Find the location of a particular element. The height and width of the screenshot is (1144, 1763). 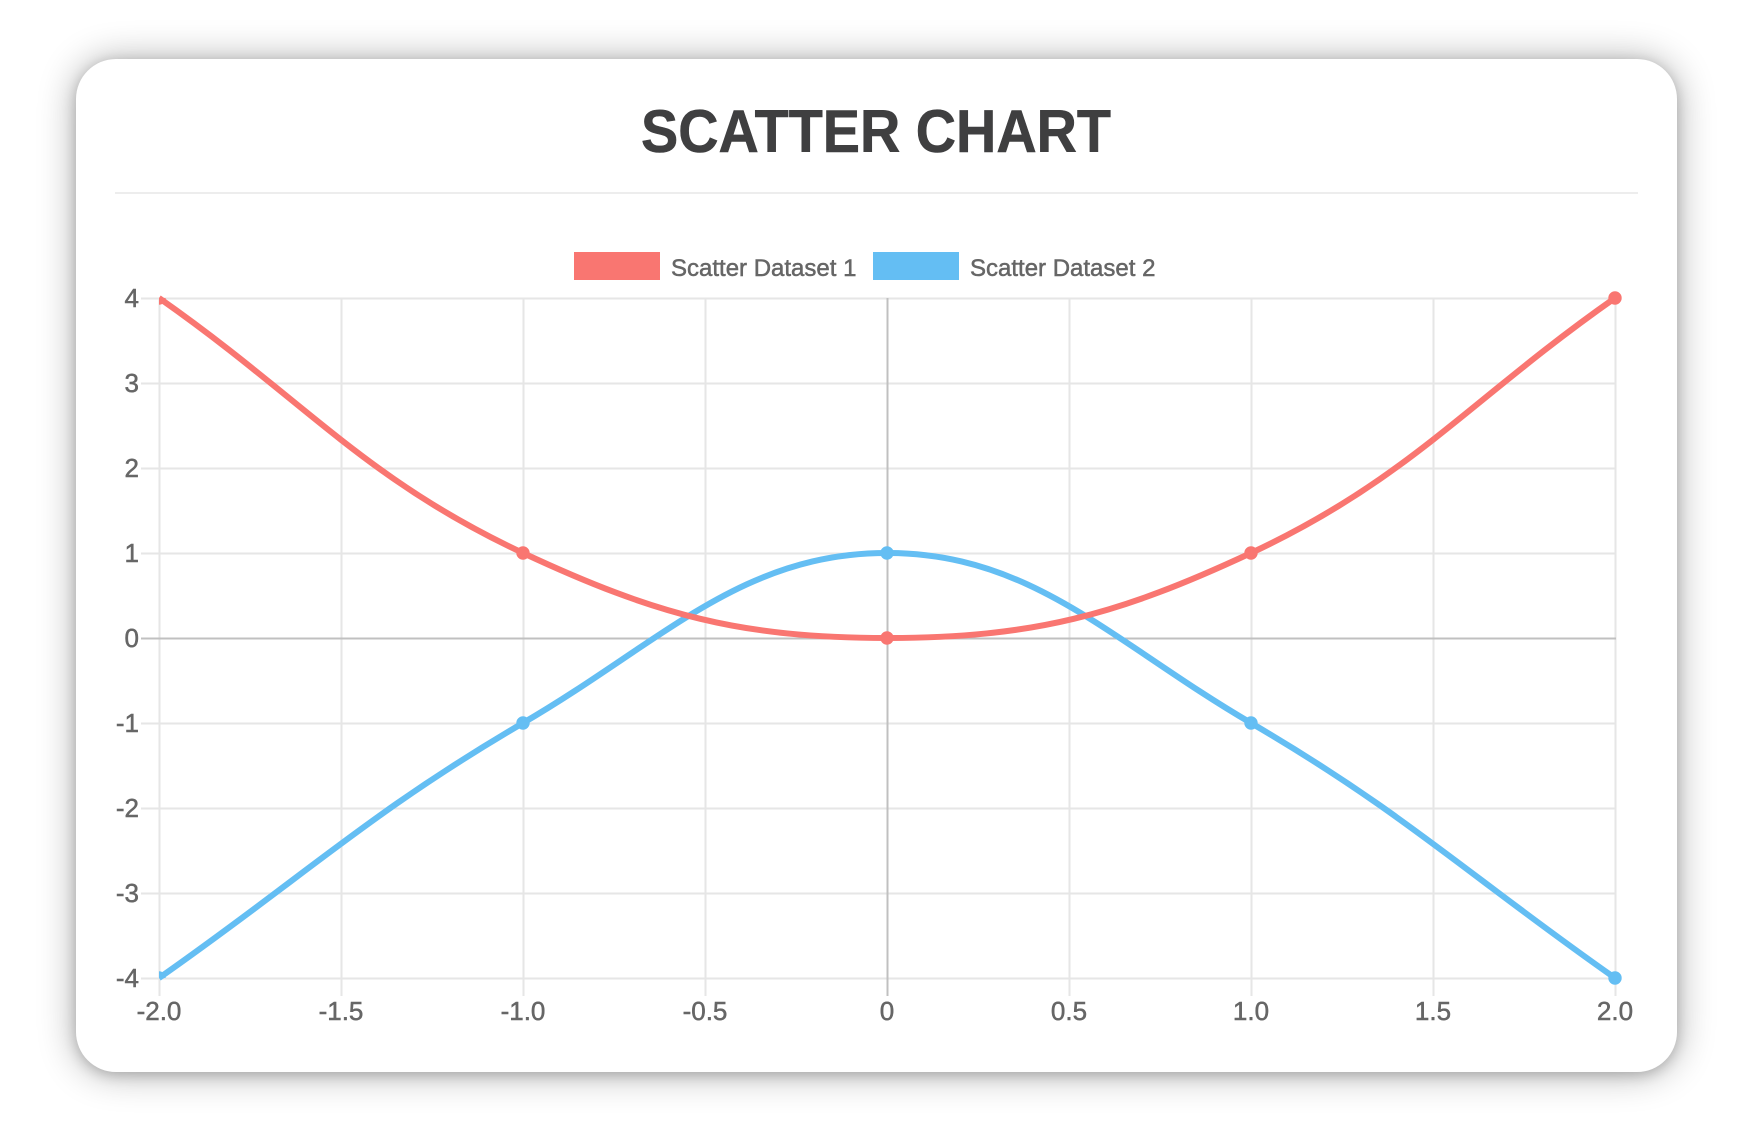

svg-text: Scatter Dataset 1 is located at coordinates (763, 268).